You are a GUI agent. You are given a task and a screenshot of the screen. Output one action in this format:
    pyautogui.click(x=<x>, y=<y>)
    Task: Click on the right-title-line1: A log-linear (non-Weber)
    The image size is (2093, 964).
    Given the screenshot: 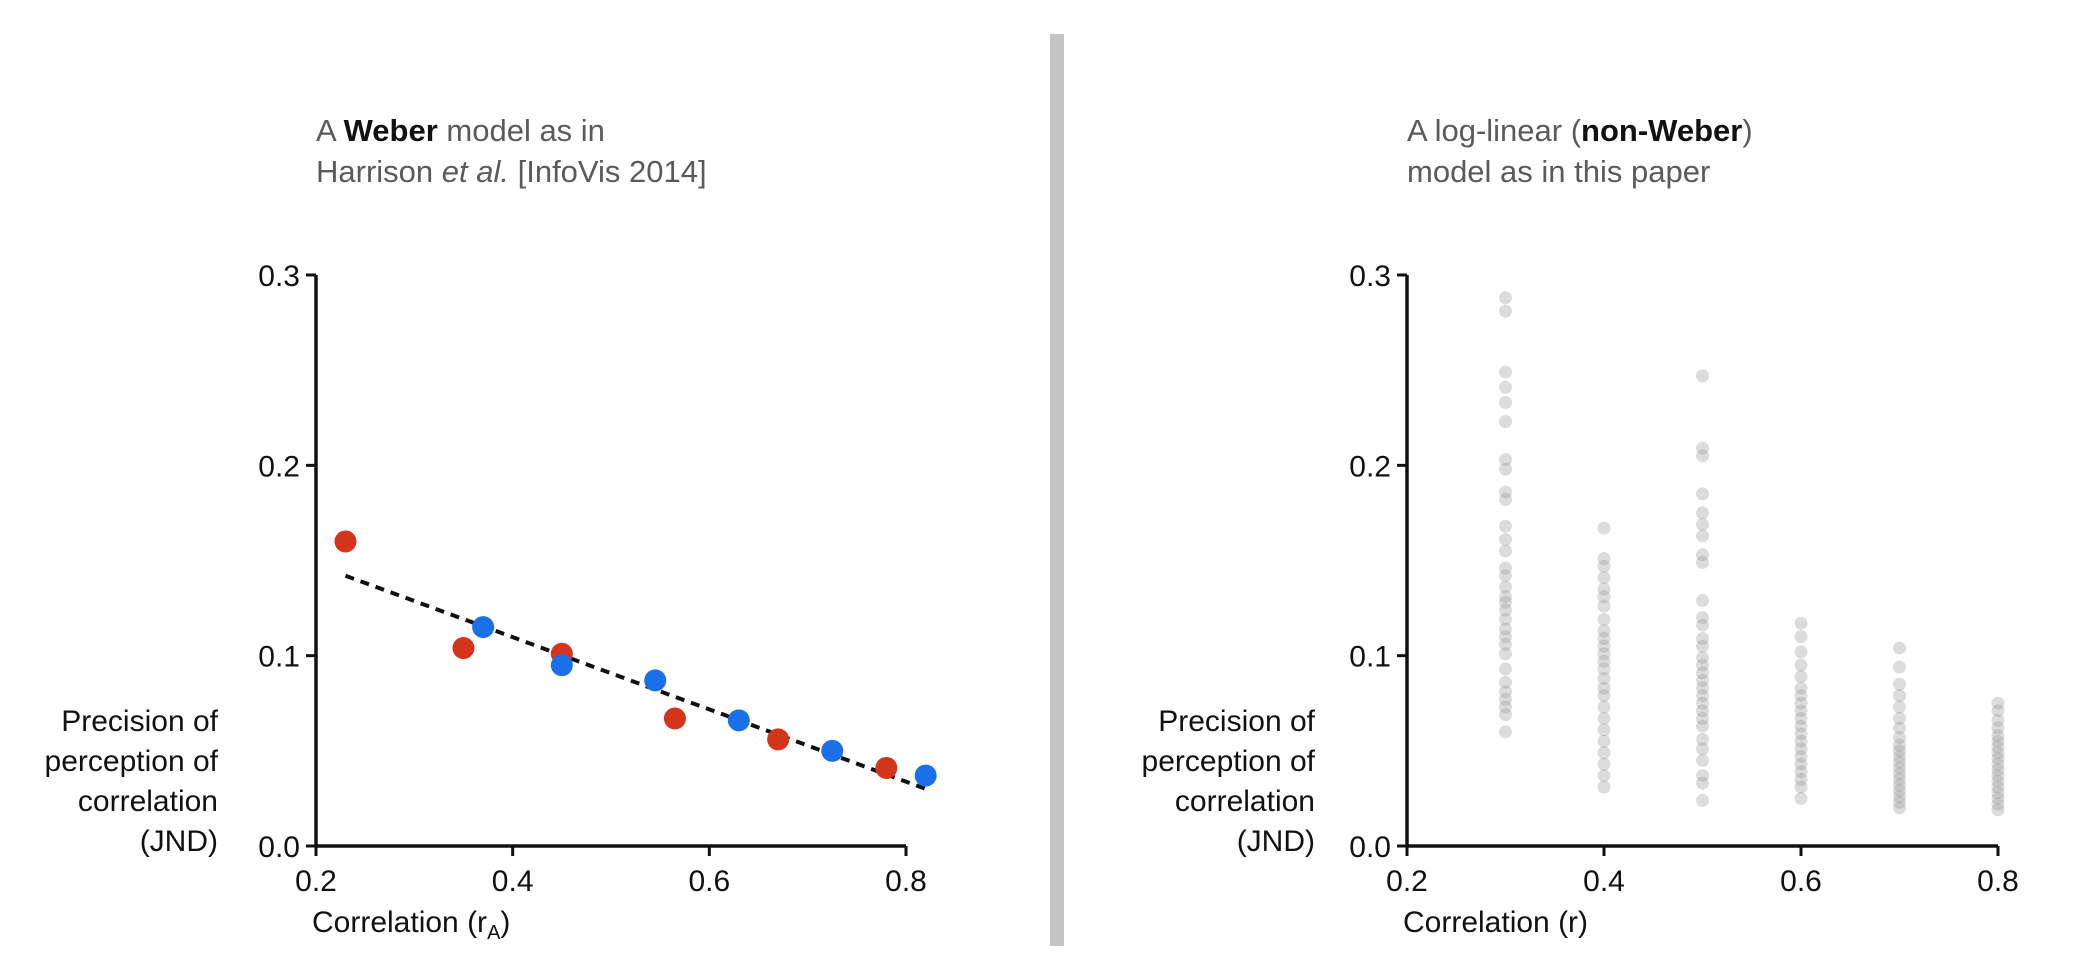 What is the action you would take?
    pyautogui.click(x=1580, y=130)
    